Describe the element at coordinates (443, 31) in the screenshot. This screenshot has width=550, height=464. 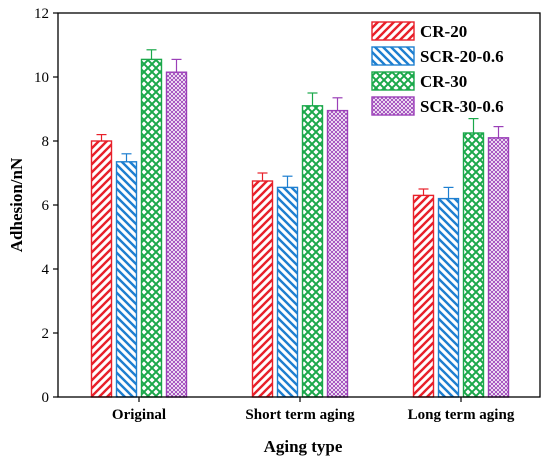
I see `legend-label: CR-20` at that location.